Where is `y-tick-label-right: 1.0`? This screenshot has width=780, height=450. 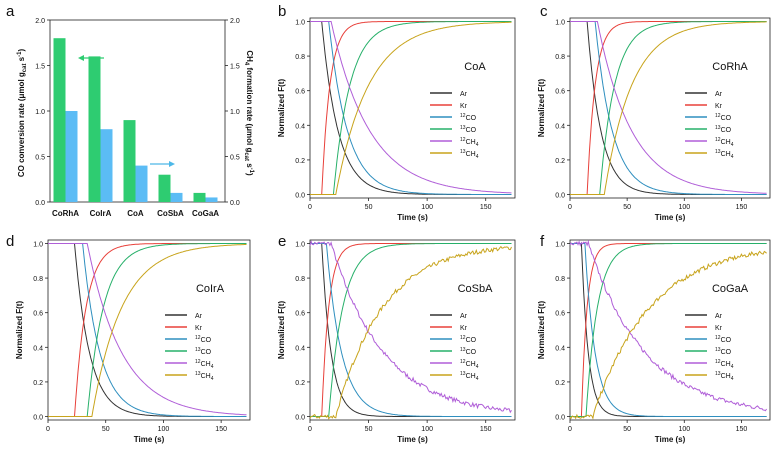 y-tick-label-right: 1.0 is located at coordinates (235, 112).